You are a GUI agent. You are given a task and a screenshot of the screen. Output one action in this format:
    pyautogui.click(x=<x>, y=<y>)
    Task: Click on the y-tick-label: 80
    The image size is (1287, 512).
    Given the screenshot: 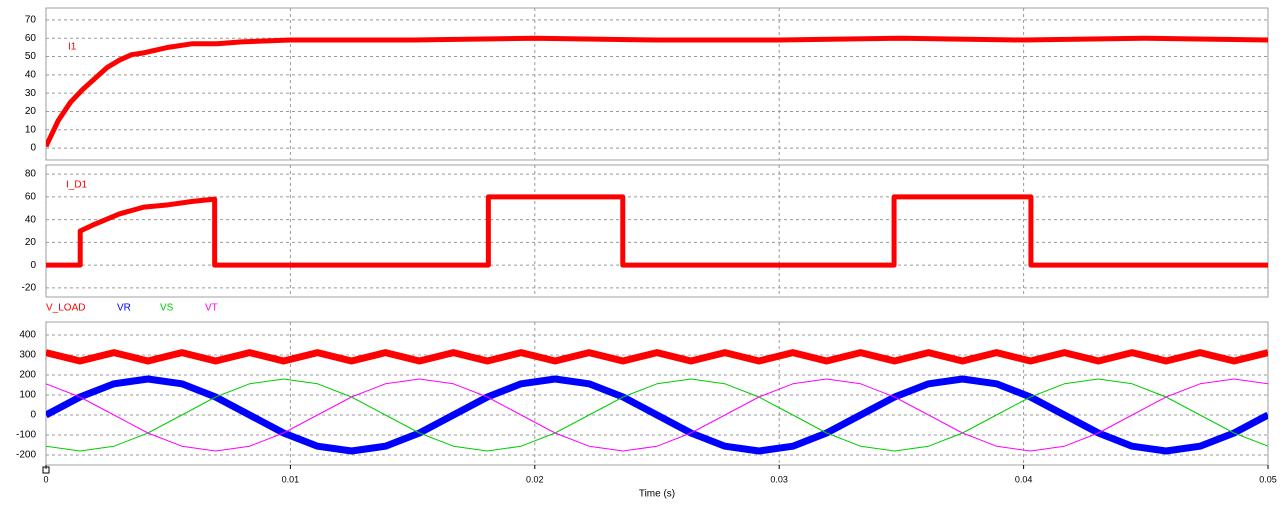 What is the action you would take?
    pyautogui.click(x=31, y=174)
    